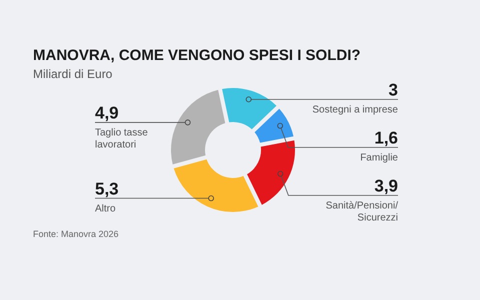  What do you see at coordinates (73, 74) in the screenshot?
I see `chart-subtitle: Miliardi di Euro` at bounding box center [73, 74].